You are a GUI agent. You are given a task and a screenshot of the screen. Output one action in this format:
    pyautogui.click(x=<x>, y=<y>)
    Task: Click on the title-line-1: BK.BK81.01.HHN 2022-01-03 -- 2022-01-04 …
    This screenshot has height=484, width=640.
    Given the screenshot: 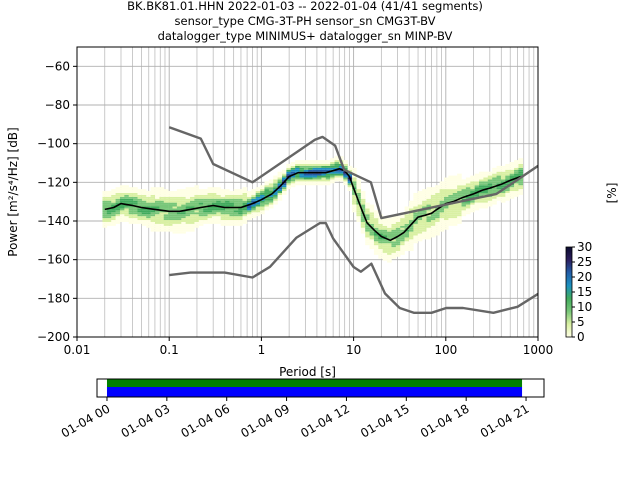 What is the action you would take?
    pyautogui.click(x=305, y=6)
    